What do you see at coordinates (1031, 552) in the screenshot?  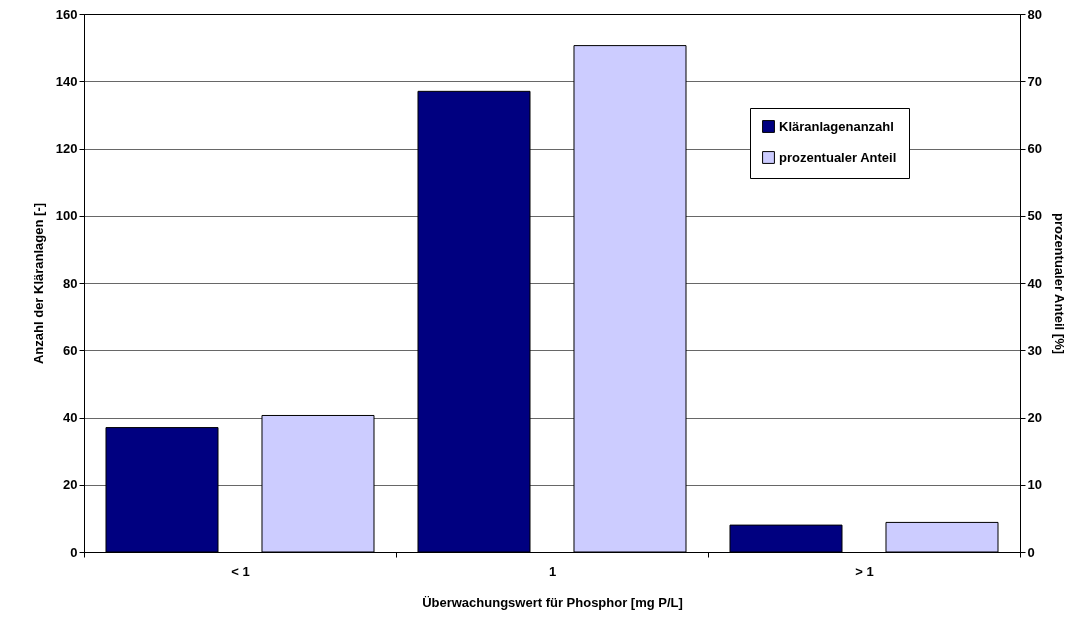 I see `y2-tick-label: 0` at bounding box center [1031, 552].